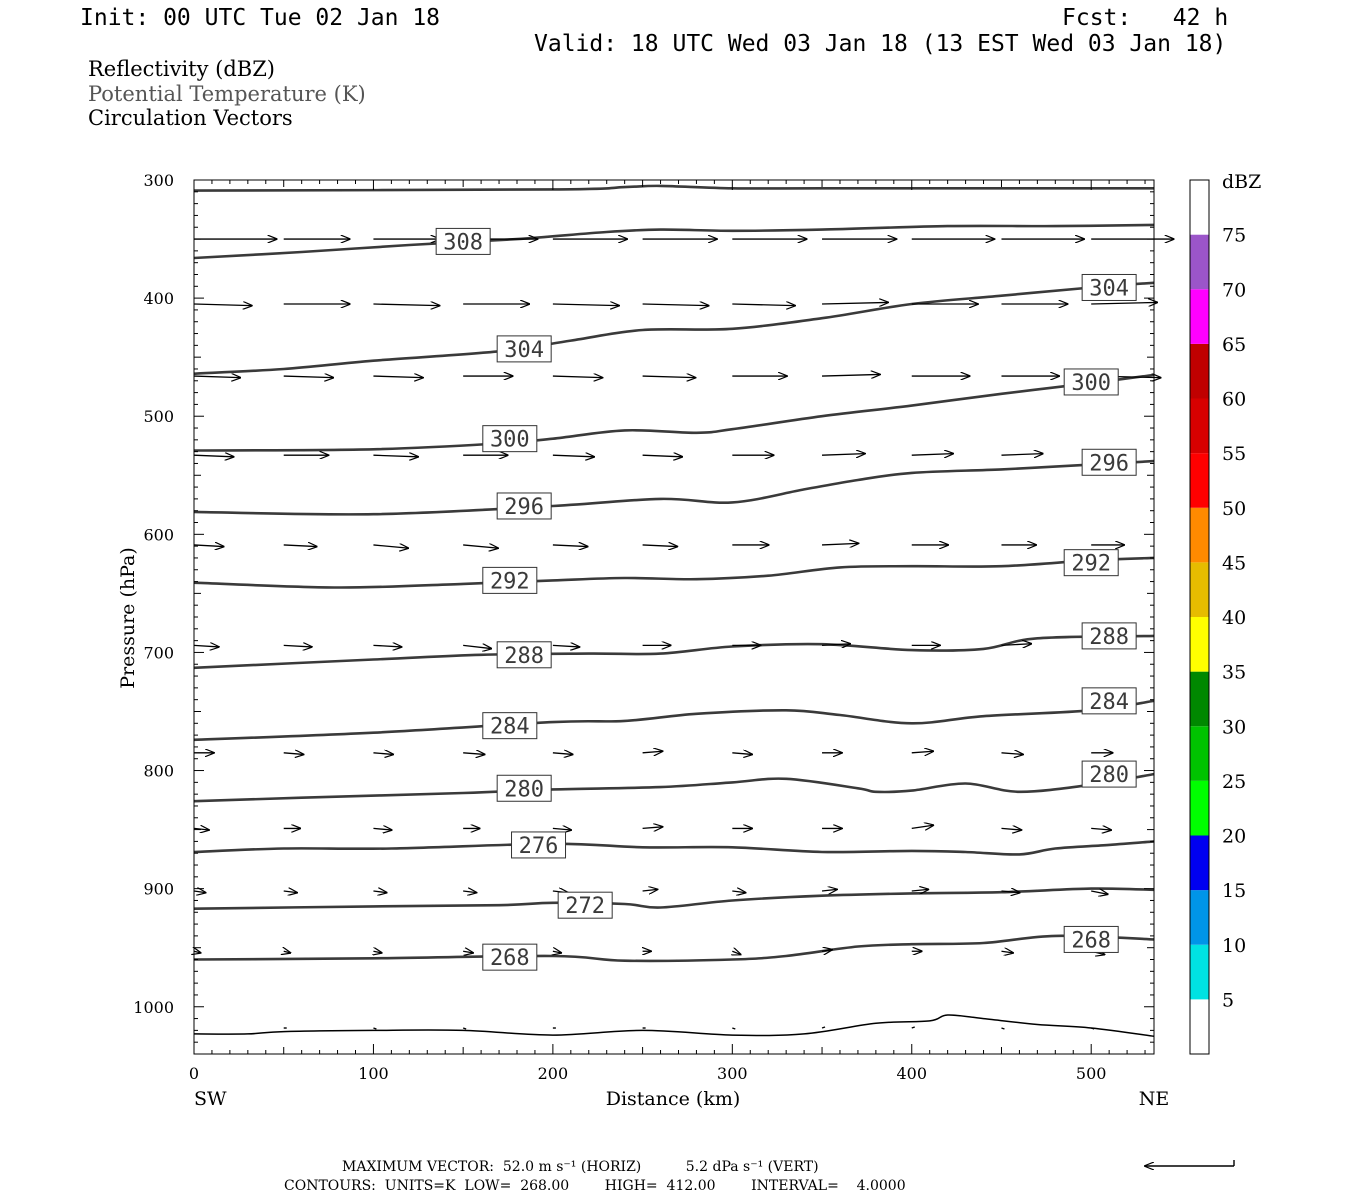 Image resolution: width=1350 pixels, height=1200 pixels. Describe the element at coordinates (1234, 837) in the screenshot. I see `colorbar-label: 20` at that location.